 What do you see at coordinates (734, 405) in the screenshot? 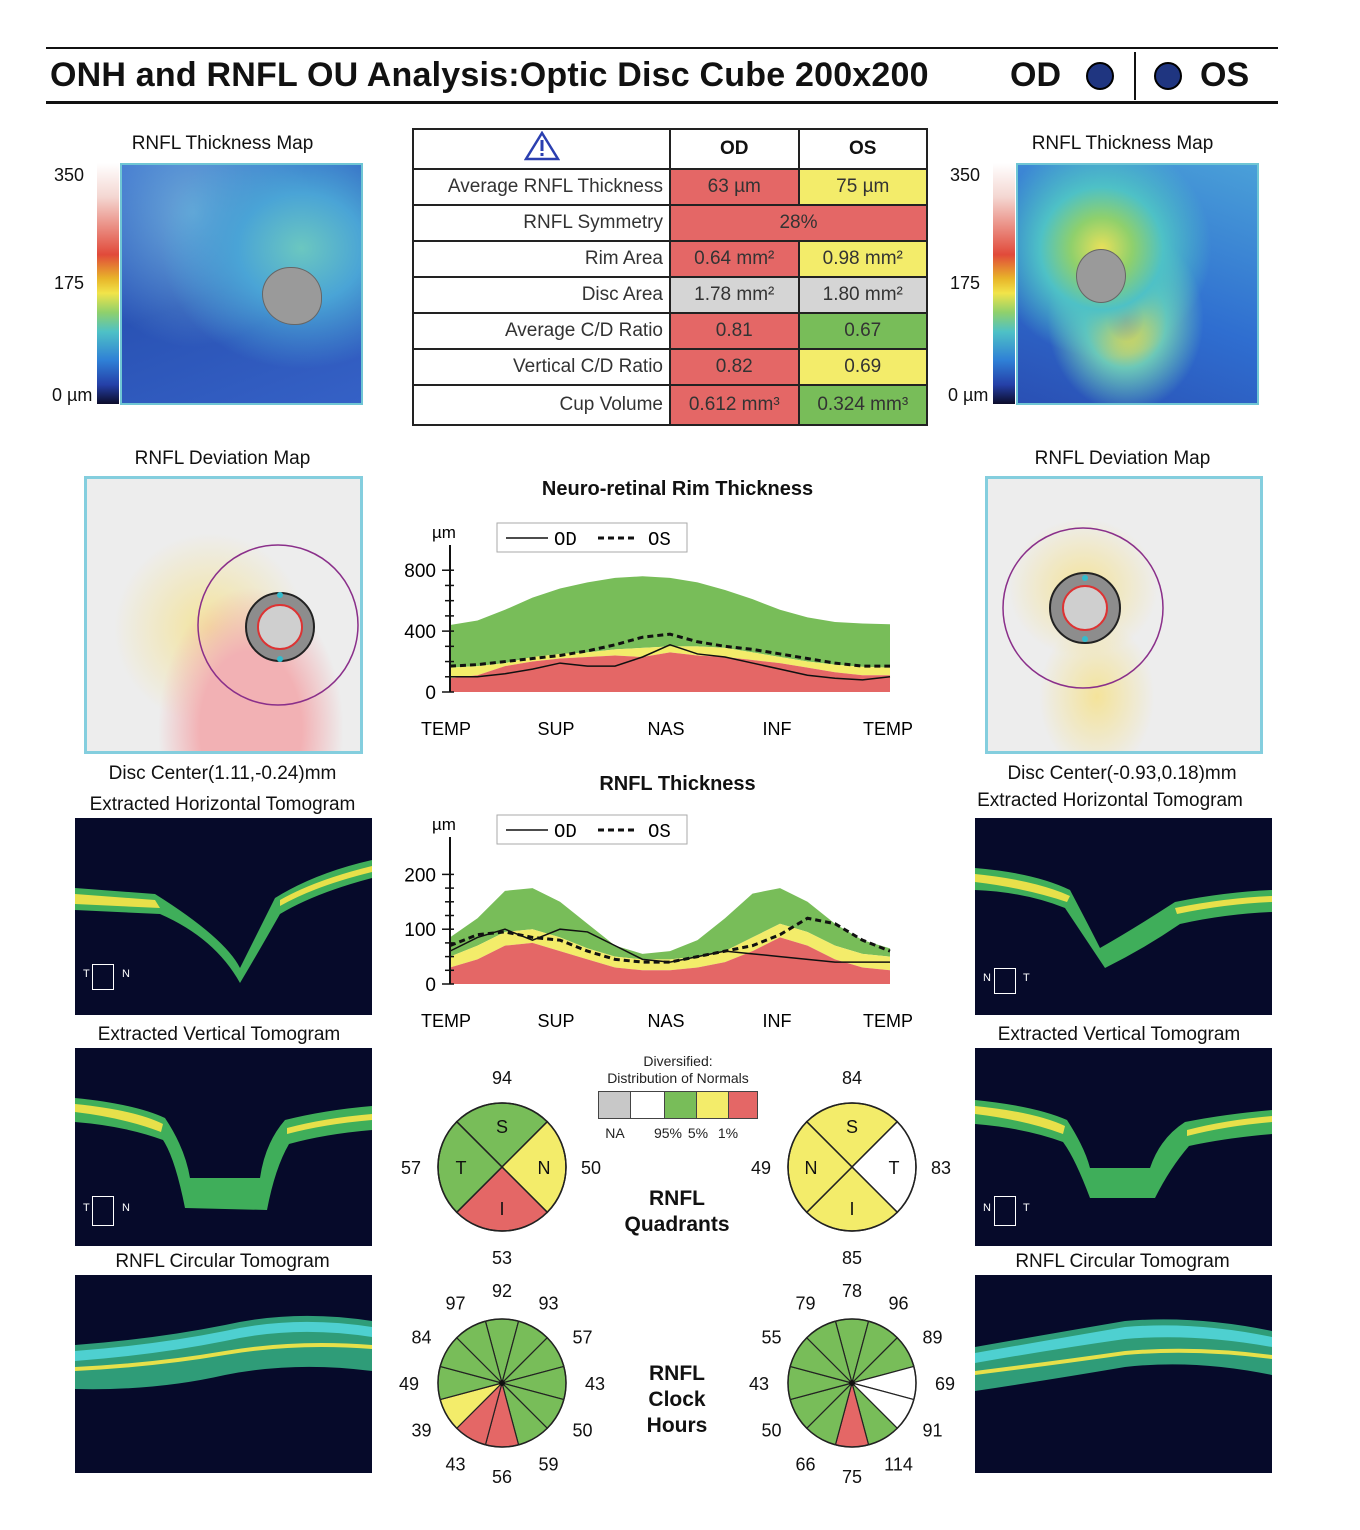
I see `od-value: 0.612 mm³` at bounding box center [734, 405].